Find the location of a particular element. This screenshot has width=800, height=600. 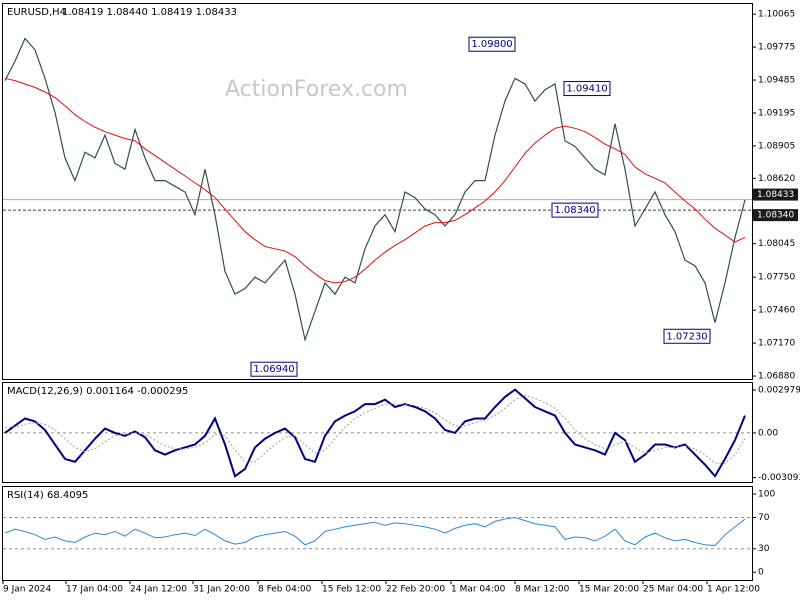

y-tick-label: 0.002979 is located at coordinates (779, 390).